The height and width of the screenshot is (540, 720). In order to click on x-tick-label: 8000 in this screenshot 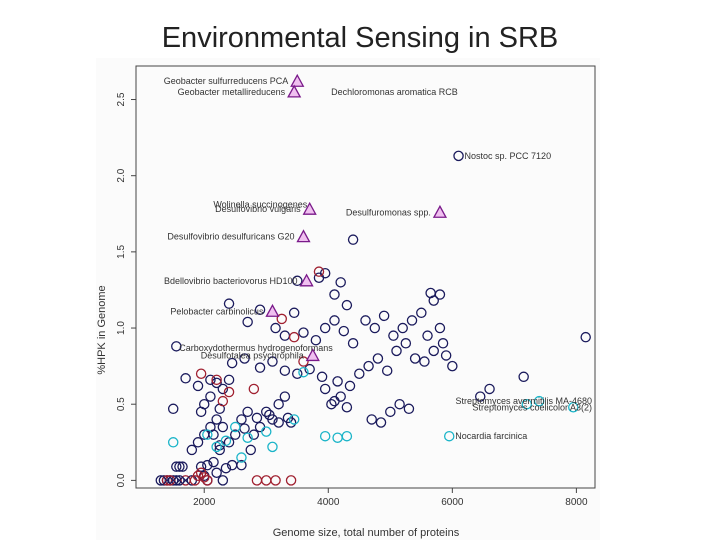, I will do `click(576, 502)`.